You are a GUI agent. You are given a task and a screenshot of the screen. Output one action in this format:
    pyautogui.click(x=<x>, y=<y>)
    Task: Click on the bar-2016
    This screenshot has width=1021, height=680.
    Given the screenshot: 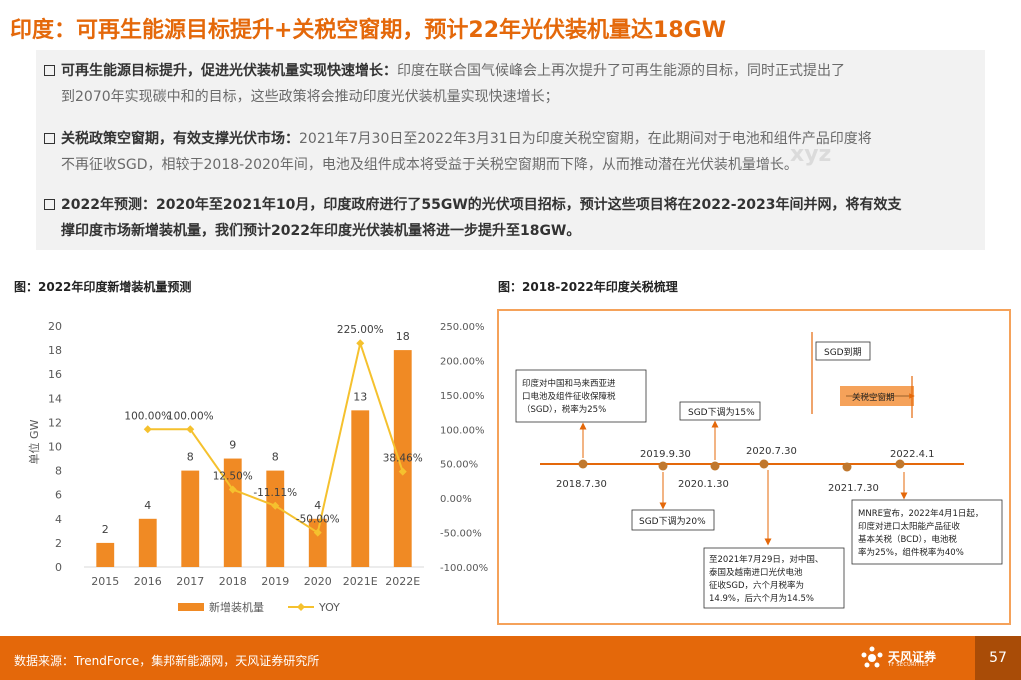 What is the action you would take?
    pyautogui.click(x=147, y=542)
    